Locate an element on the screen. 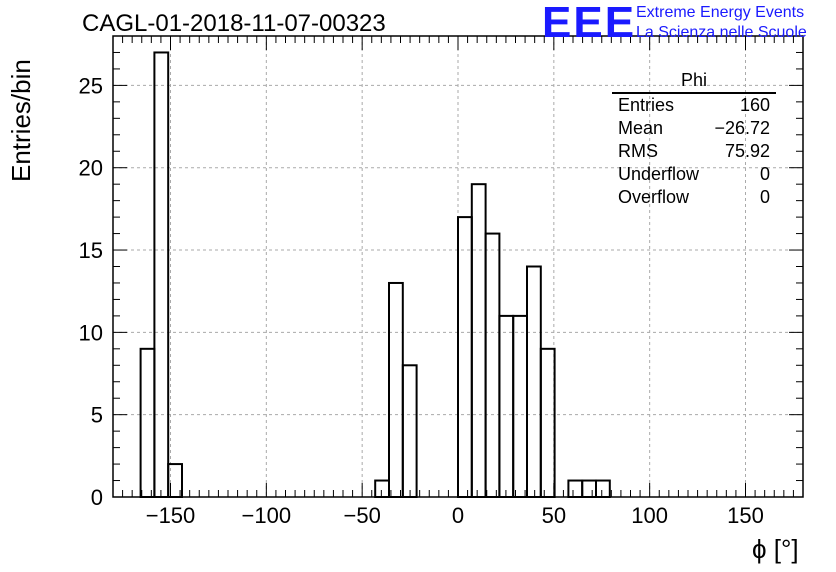 The height and width of the screenshot is (572, 836). y-tick-label: 5 is located at coordinates (97, 415).